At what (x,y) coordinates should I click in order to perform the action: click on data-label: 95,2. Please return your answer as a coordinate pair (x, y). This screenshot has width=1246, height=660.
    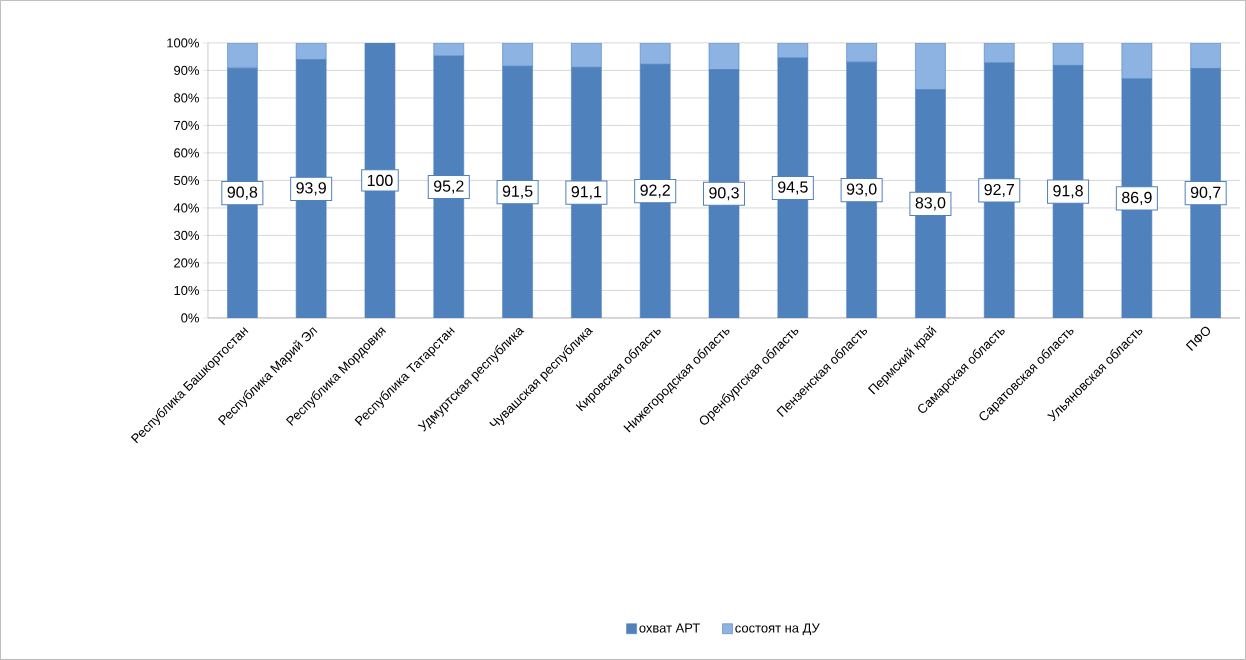
    Looking at the image, I should click on (449, 187).